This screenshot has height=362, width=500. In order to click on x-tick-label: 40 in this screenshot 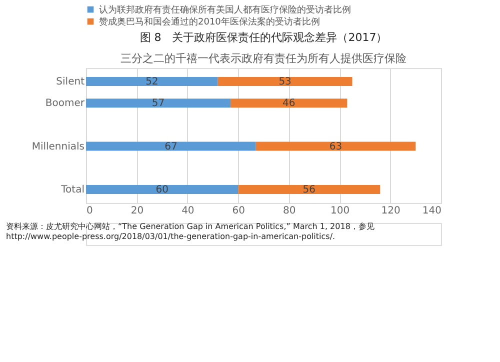, I will do `click(188, 211)`.